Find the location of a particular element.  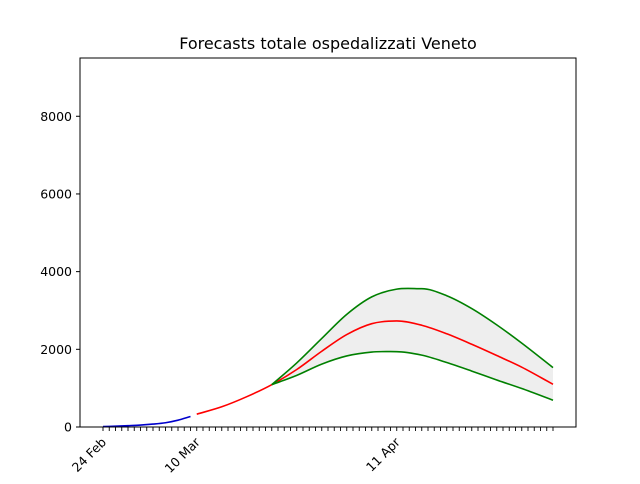

confidence-band-layer is located at coordinates (412, 344).